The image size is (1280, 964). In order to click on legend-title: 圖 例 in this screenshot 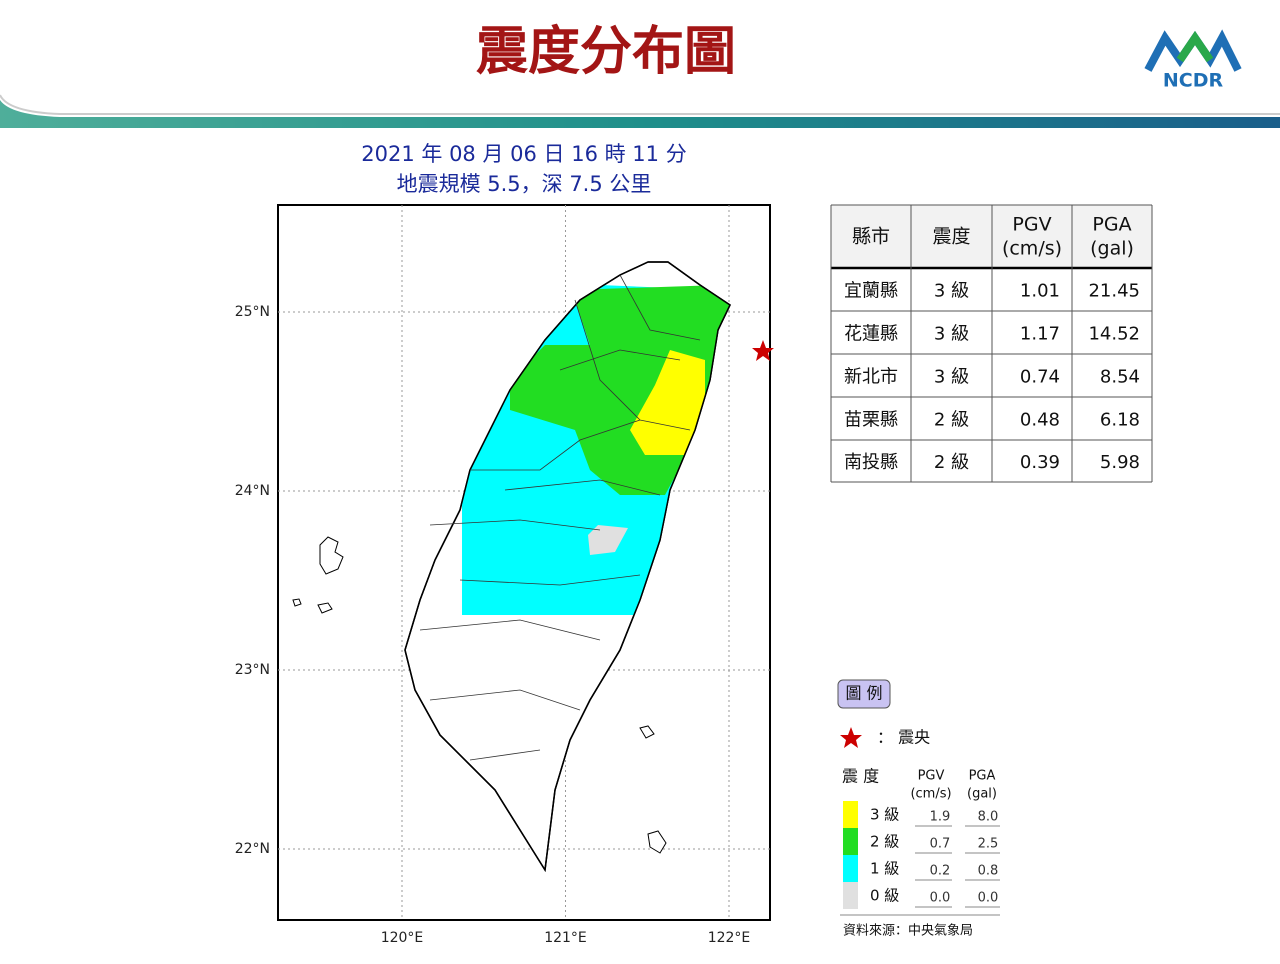, I will do `click(863, 693)`.